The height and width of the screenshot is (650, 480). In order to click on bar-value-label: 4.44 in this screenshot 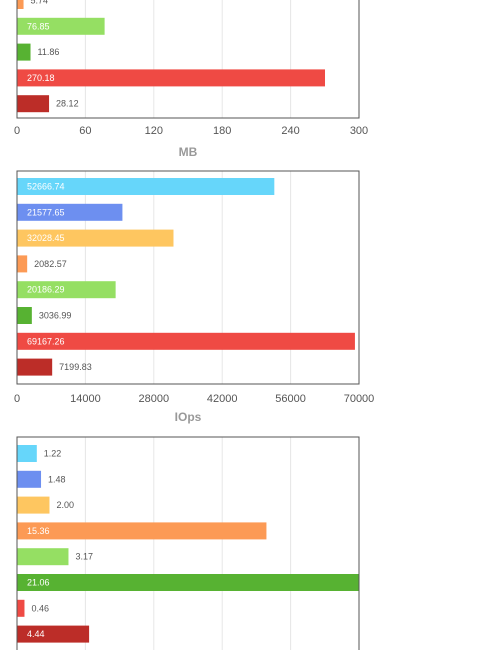, I will do `click(36, 634)`.